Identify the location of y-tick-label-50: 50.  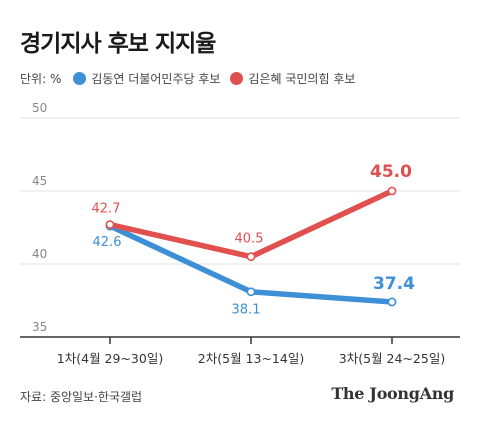
(39, 108).